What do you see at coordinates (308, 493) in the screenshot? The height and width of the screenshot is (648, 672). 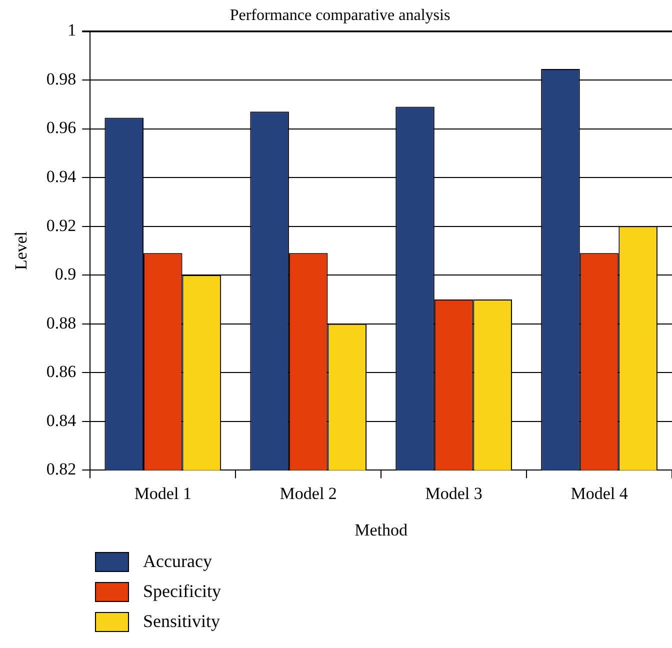 I see `x-tick-label: Model 2` at bounding box center [308, 493].